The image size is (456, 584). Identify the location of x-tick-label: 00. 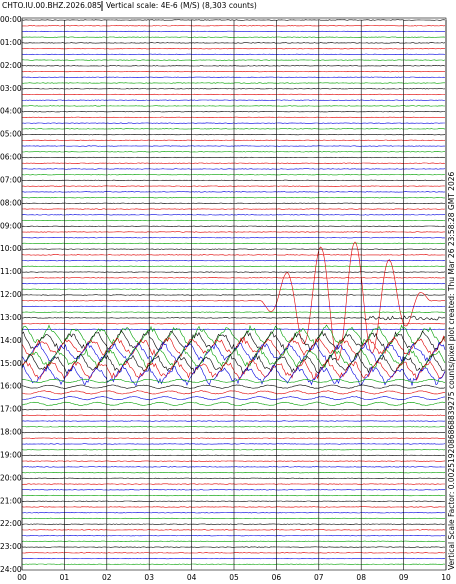
(22, 577).